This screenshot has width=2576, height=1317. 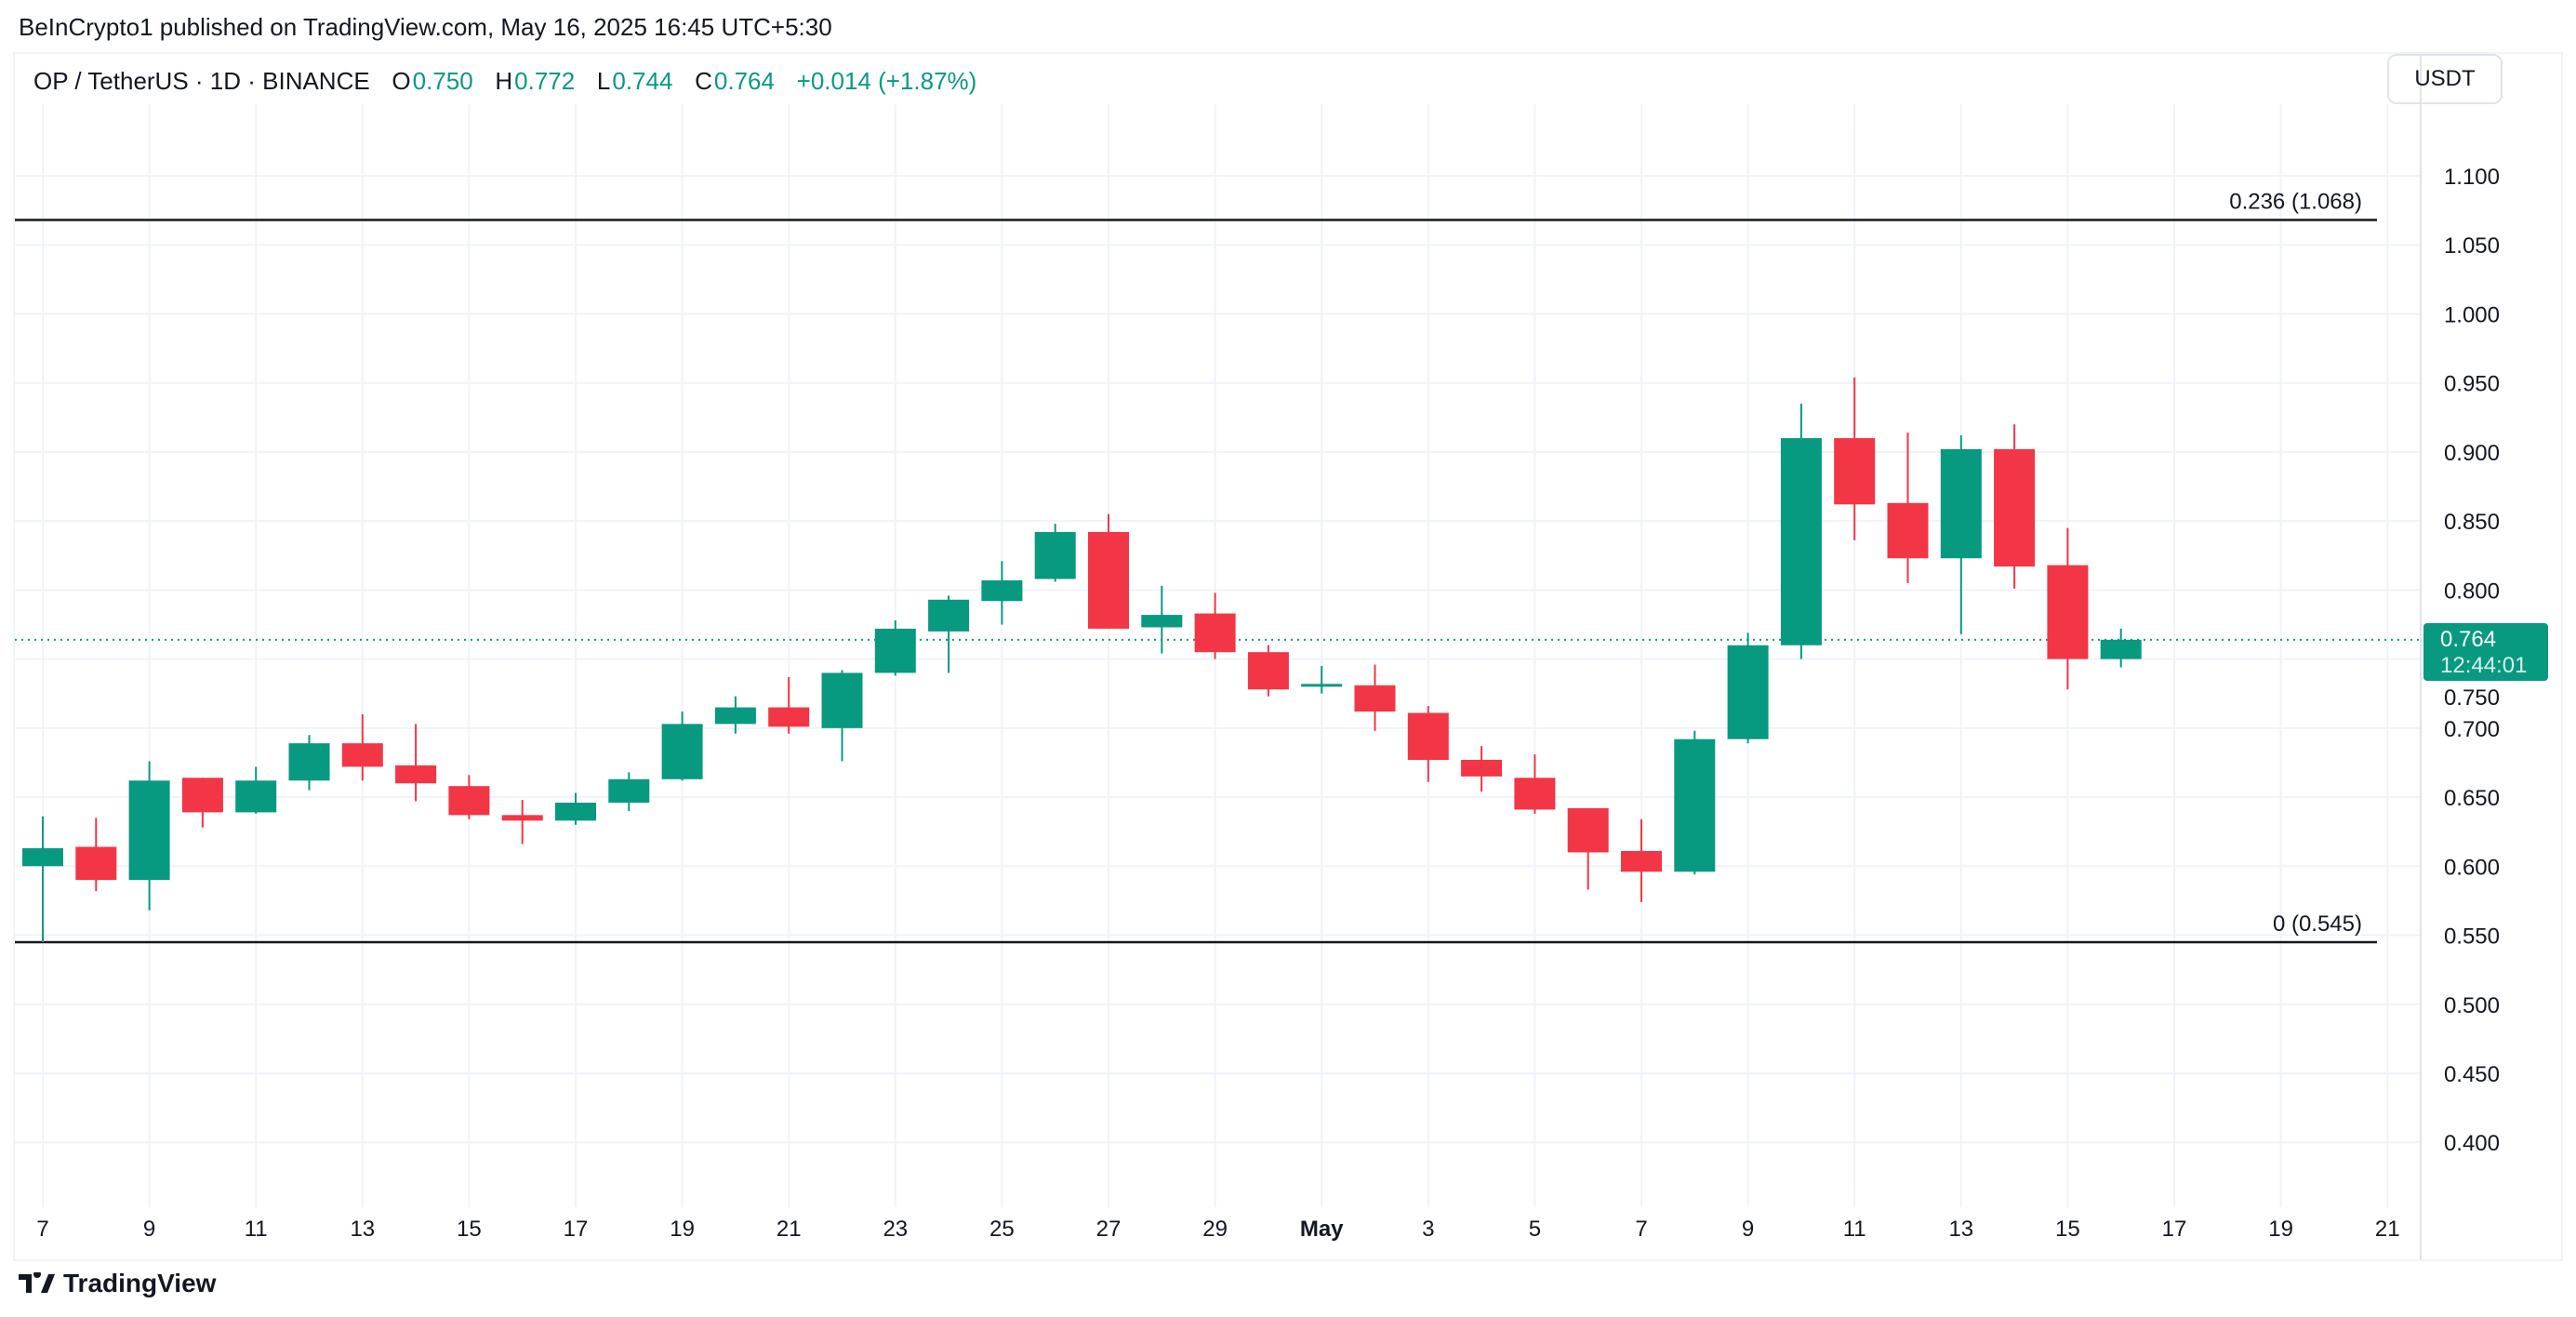 I want to click on y-tick-label: 1.050, so click(x=2472, y=246).